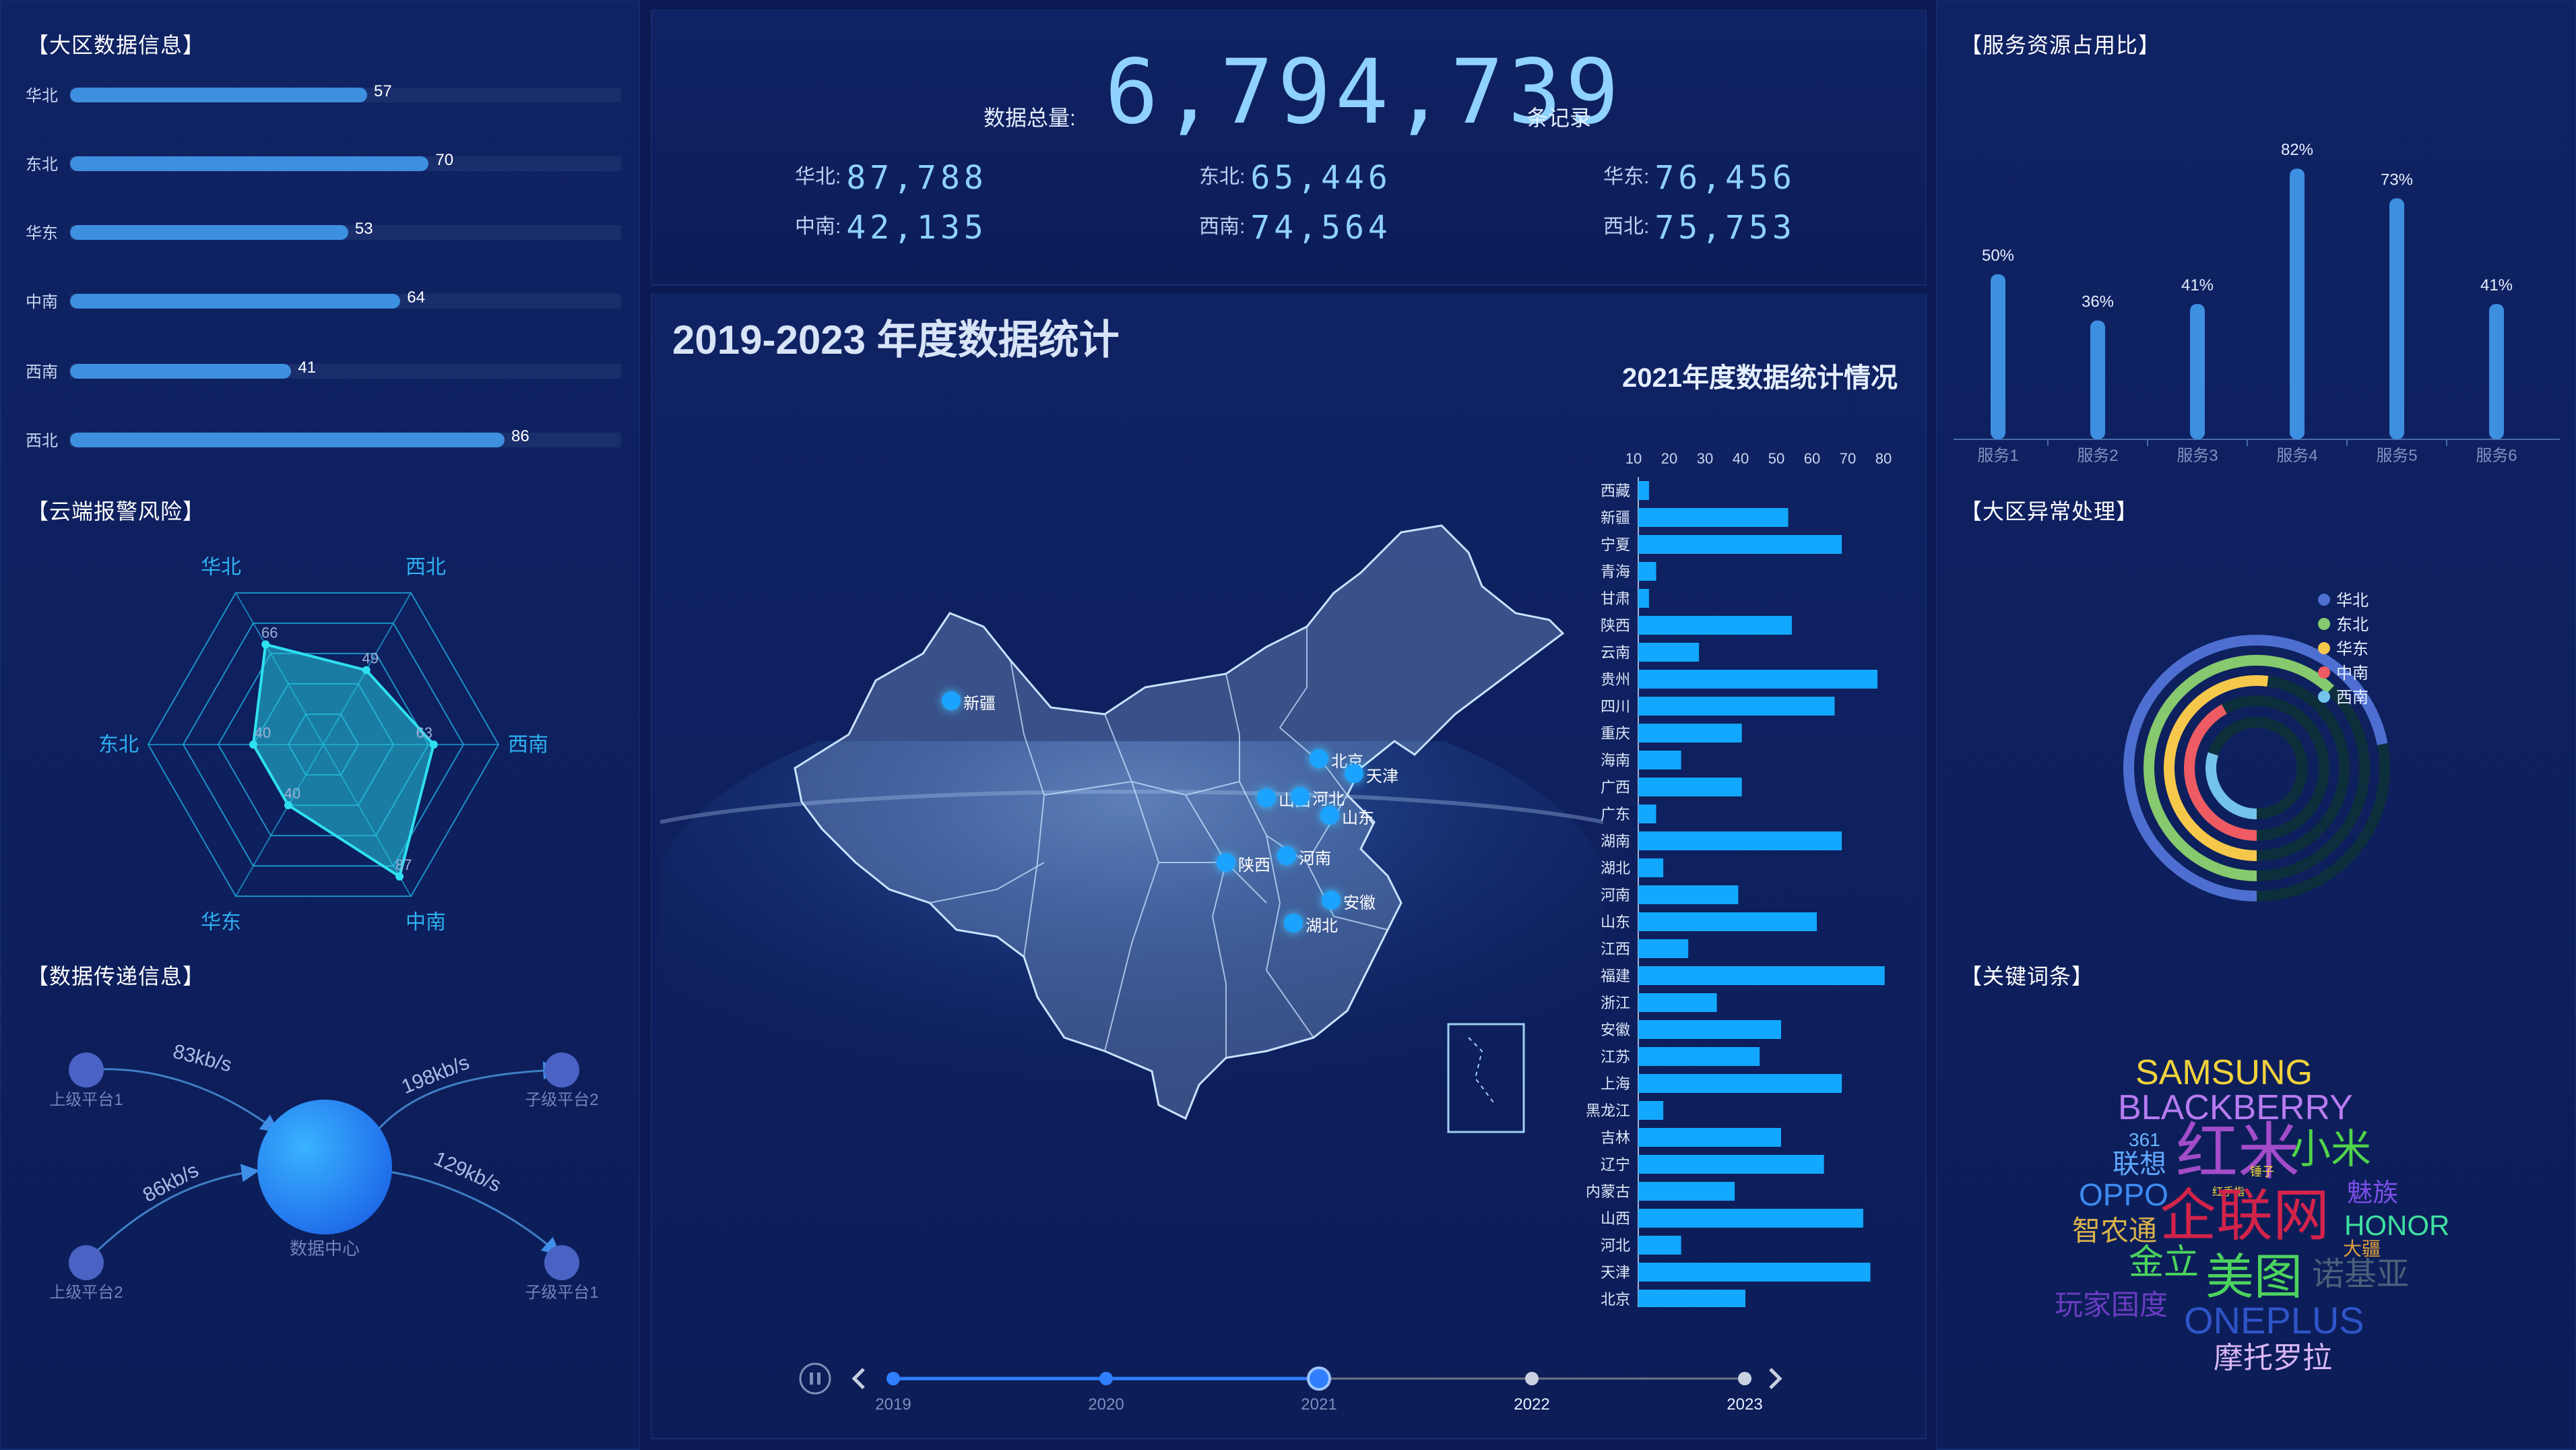 Image resolution: width=2576 pixels, height=1450 pixels. Describe the element at coordinates (528, 745) in the screenshot. I see `radar-axis-label: 西南` at that location.